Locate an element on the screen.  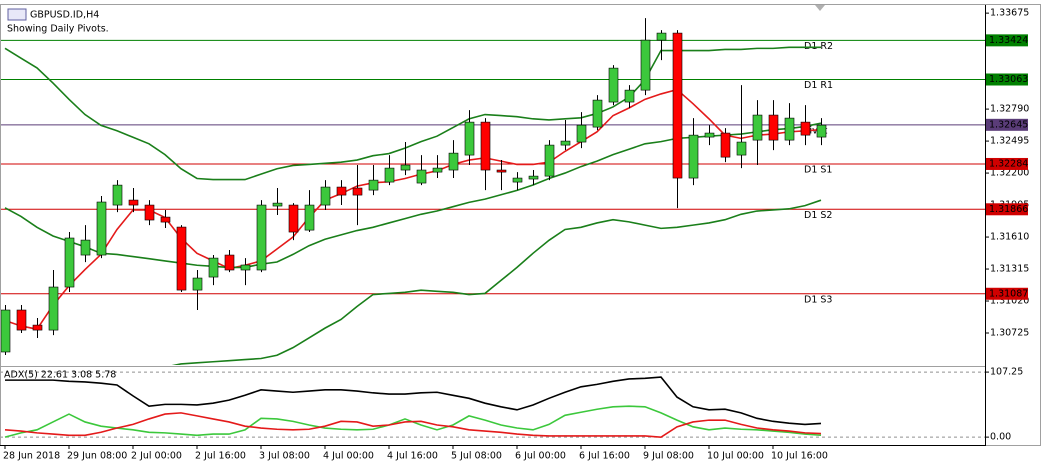
pivot-level-label: D1 S2 is located at coordinates (818, 215).